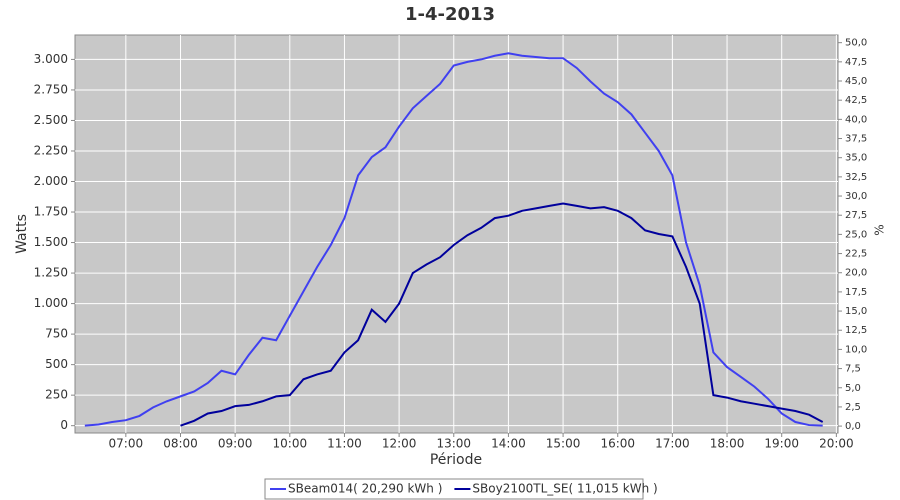 The image size is (900, 500). What do you see at coordinates (344, 444) in the screenshot?
I see `x-tick-label: 11:00` at bounding box center [344, 444].